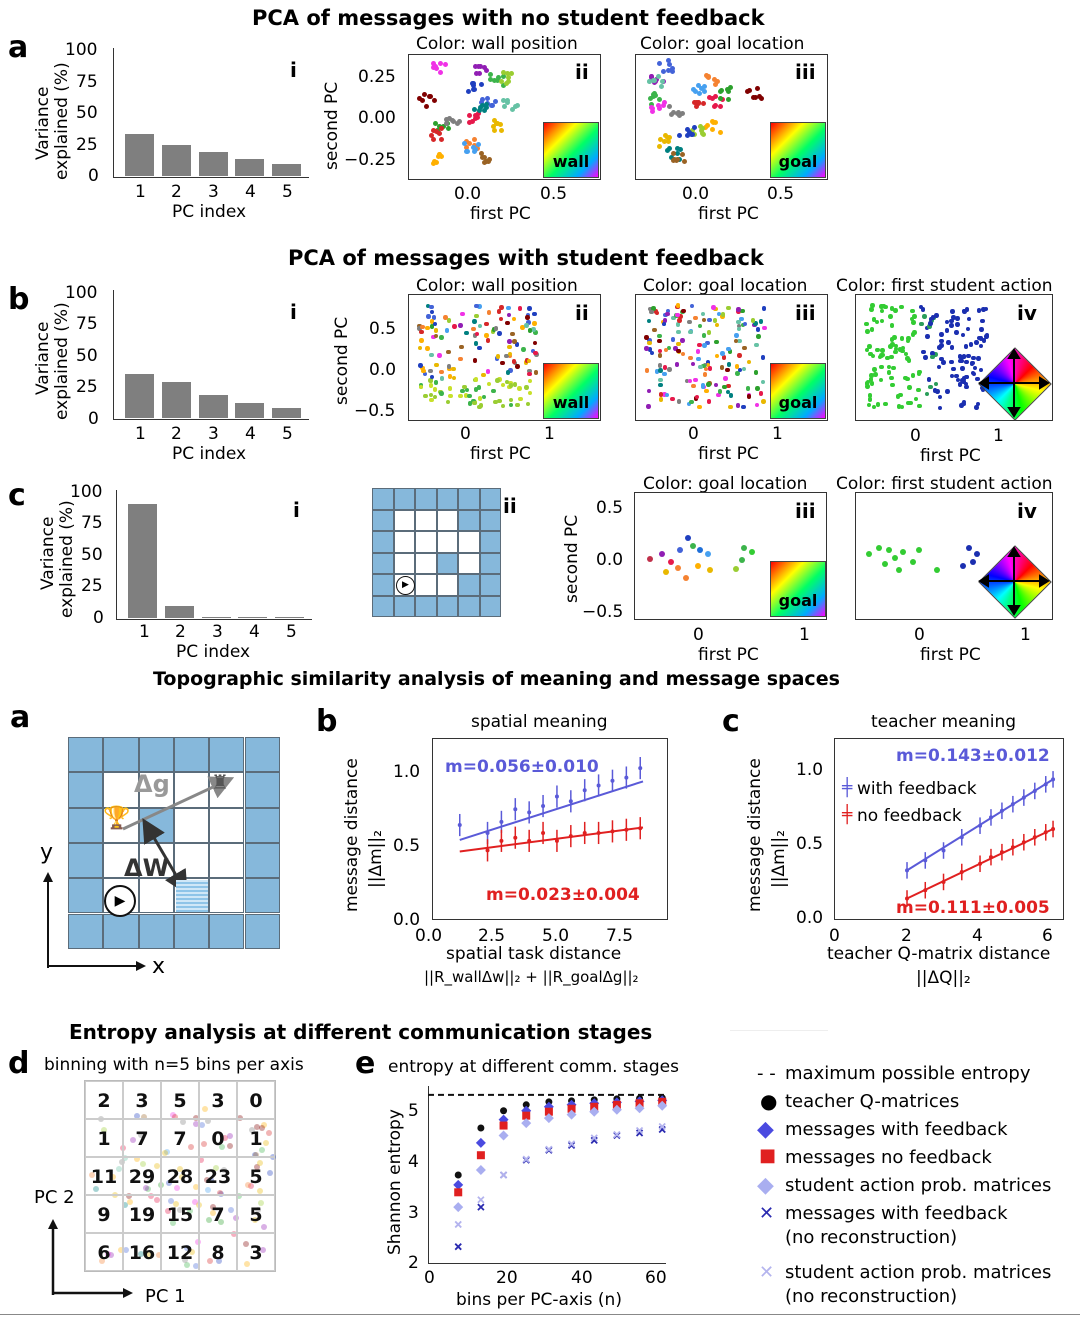 The height and width of the screenshot is (1320, 1080). Describe the element at coordinates (256, 1100) in the screenshot. I see `bin-cell: 0` at that location.